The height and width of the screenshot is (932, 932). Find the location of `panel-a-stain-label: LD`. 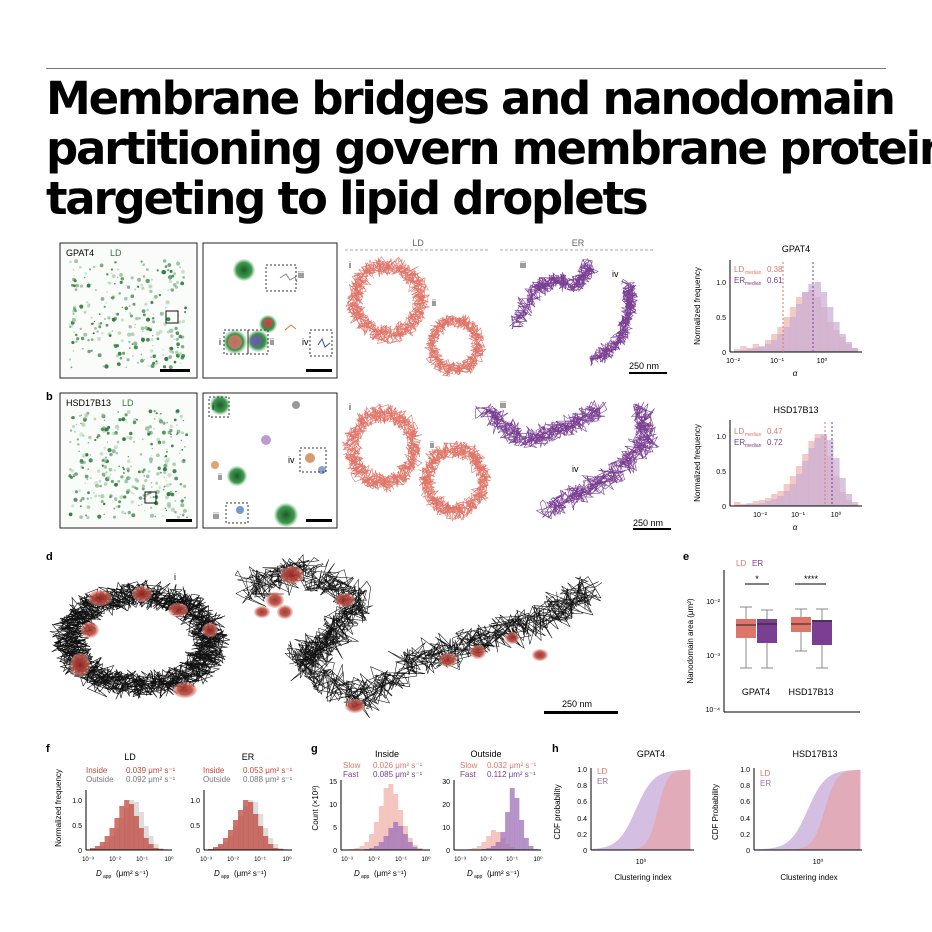

panel-a-stain-label: LD is located at coordinates (116, 253).